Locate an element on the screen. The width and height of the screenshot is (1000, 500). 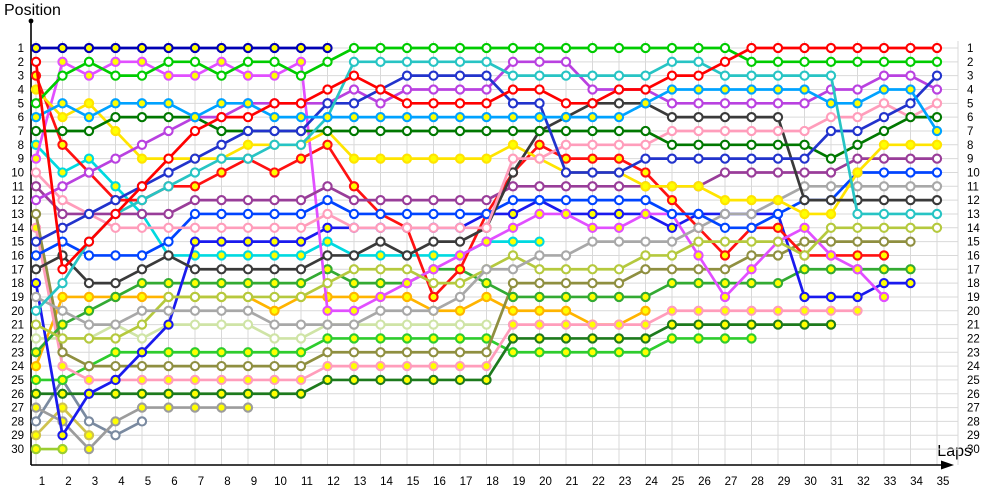
marker-car-navy-lap7 is located at coordinates (195, 48).